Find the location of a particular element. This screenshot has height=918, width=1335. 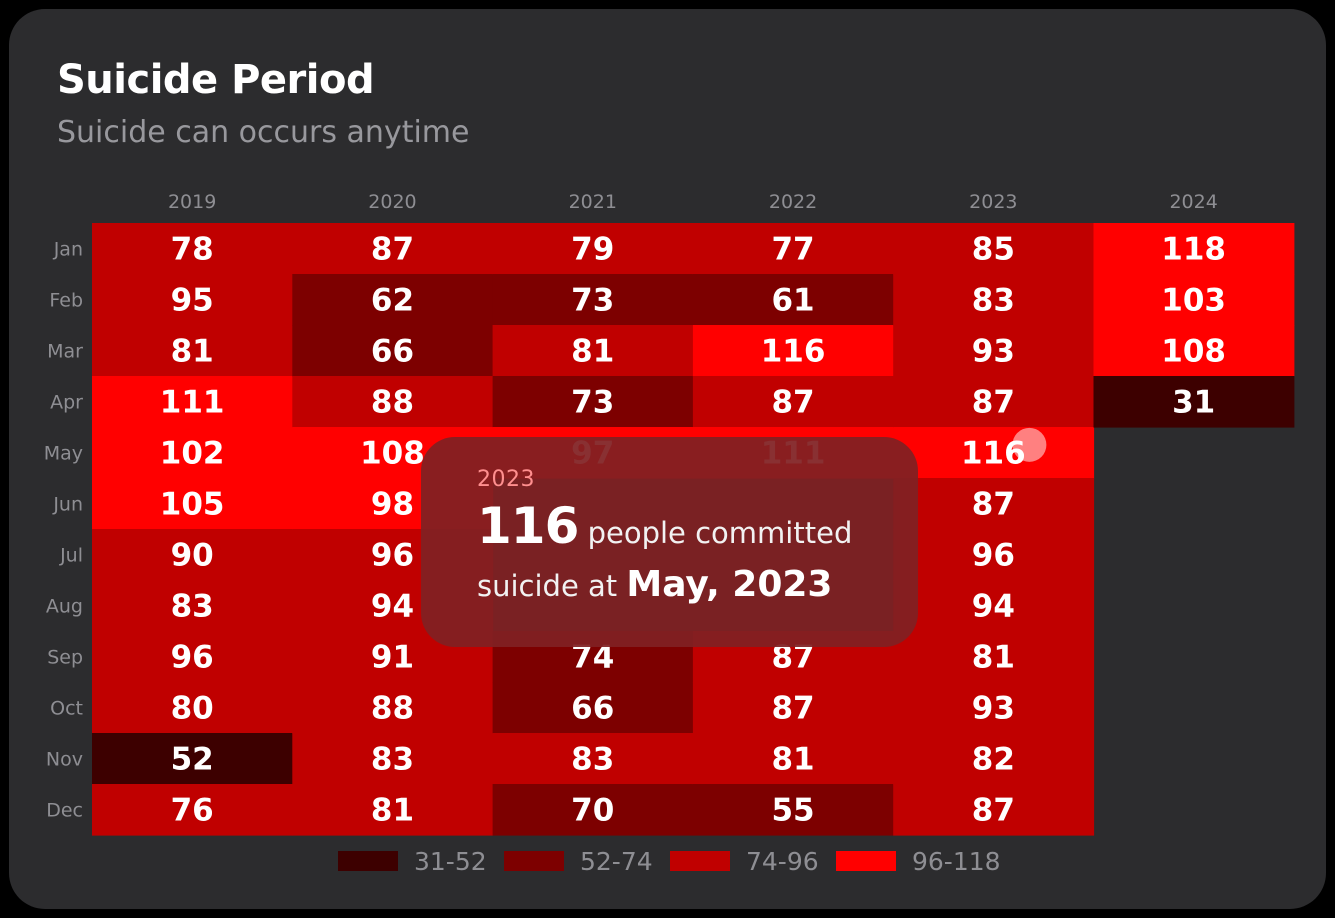

row-label: Sep is located at coordinates (65, 658).